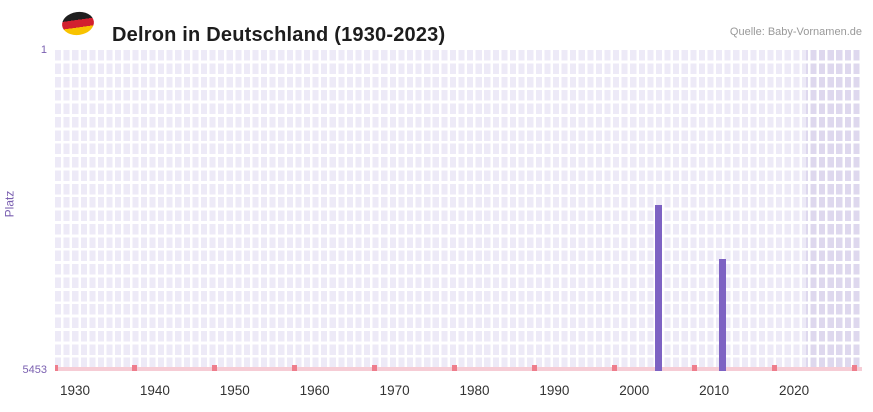 Image resolution: width=873 pixels, height=412 pixels. I want to click on x-tick-label: 1990, so click(554, 390).